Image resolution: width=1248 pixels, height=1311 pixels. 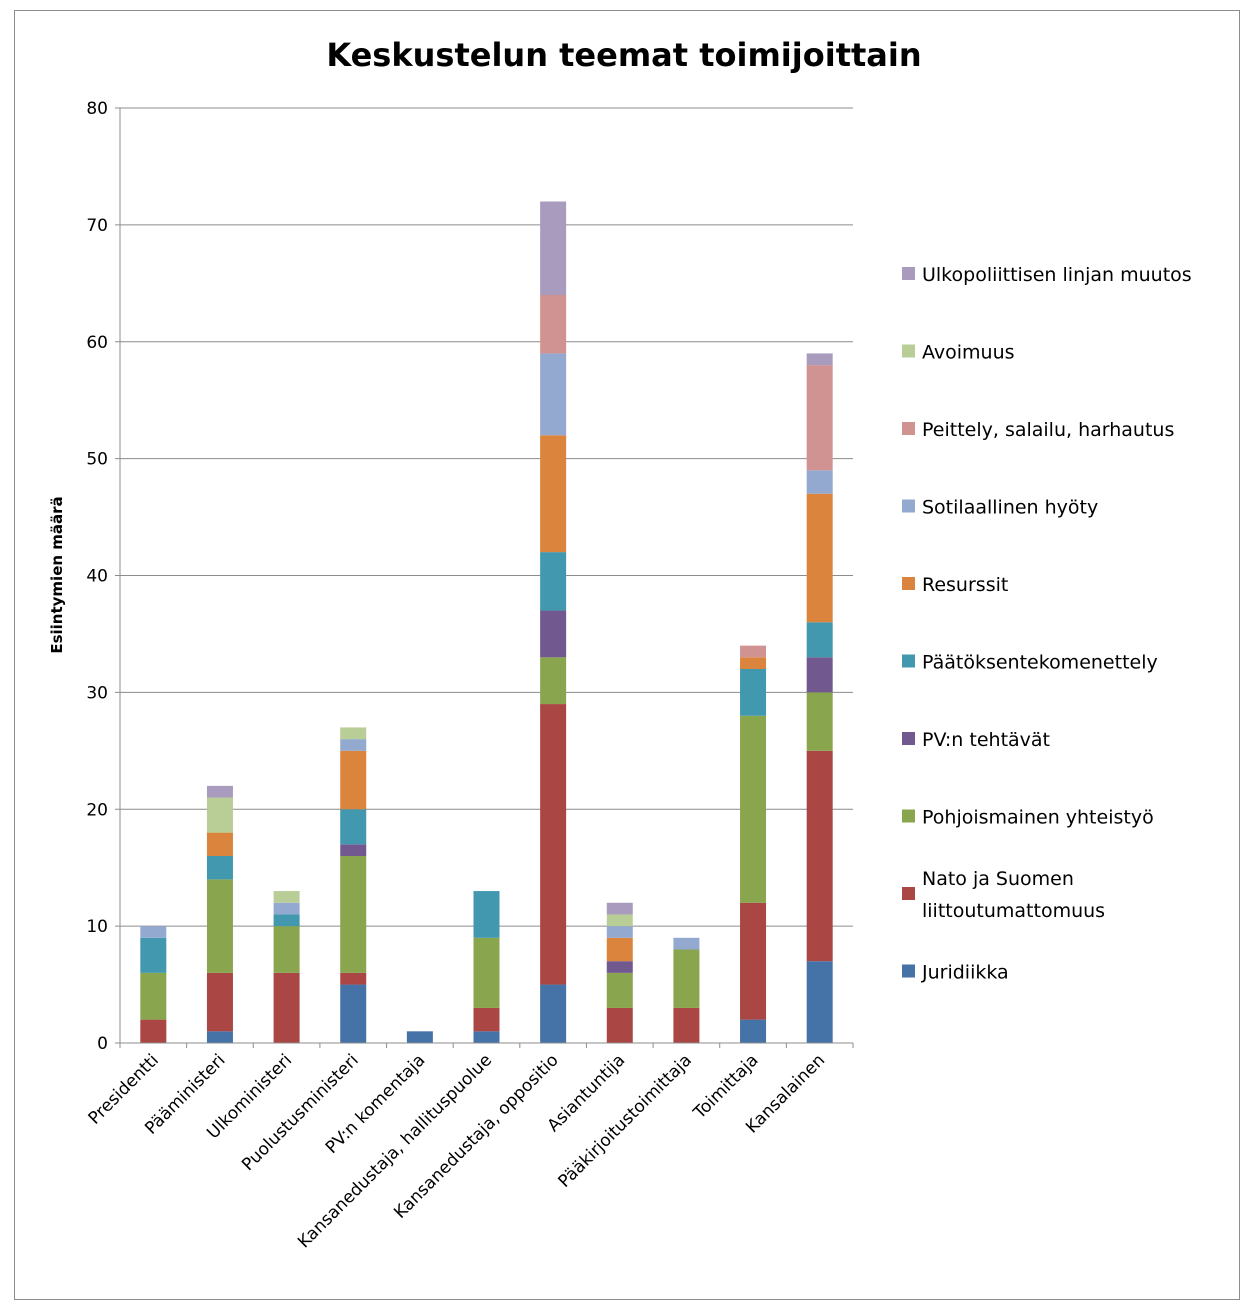 I want to click on y-tick-label: 70, so click(x=97, y=226).